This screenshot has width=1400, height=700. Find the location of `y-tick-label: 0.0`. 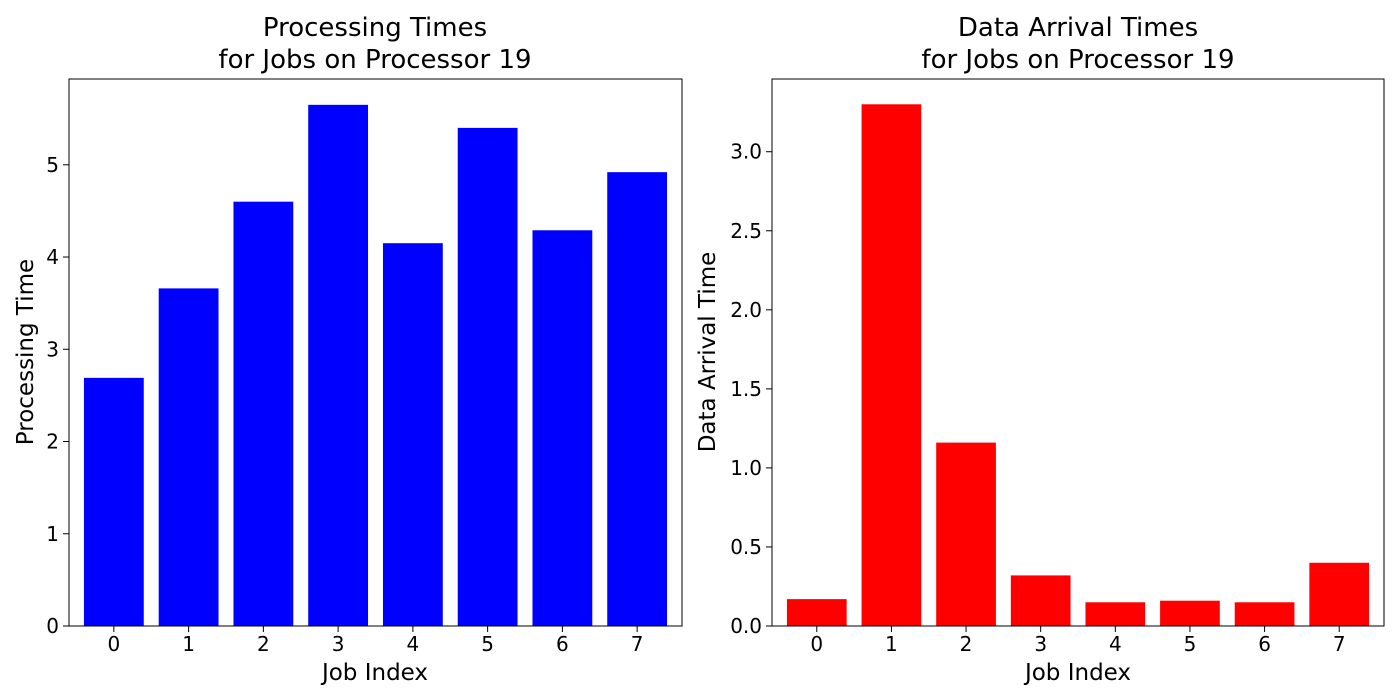

y-tick-label: 0.0 is located at coordinates (746, 626).